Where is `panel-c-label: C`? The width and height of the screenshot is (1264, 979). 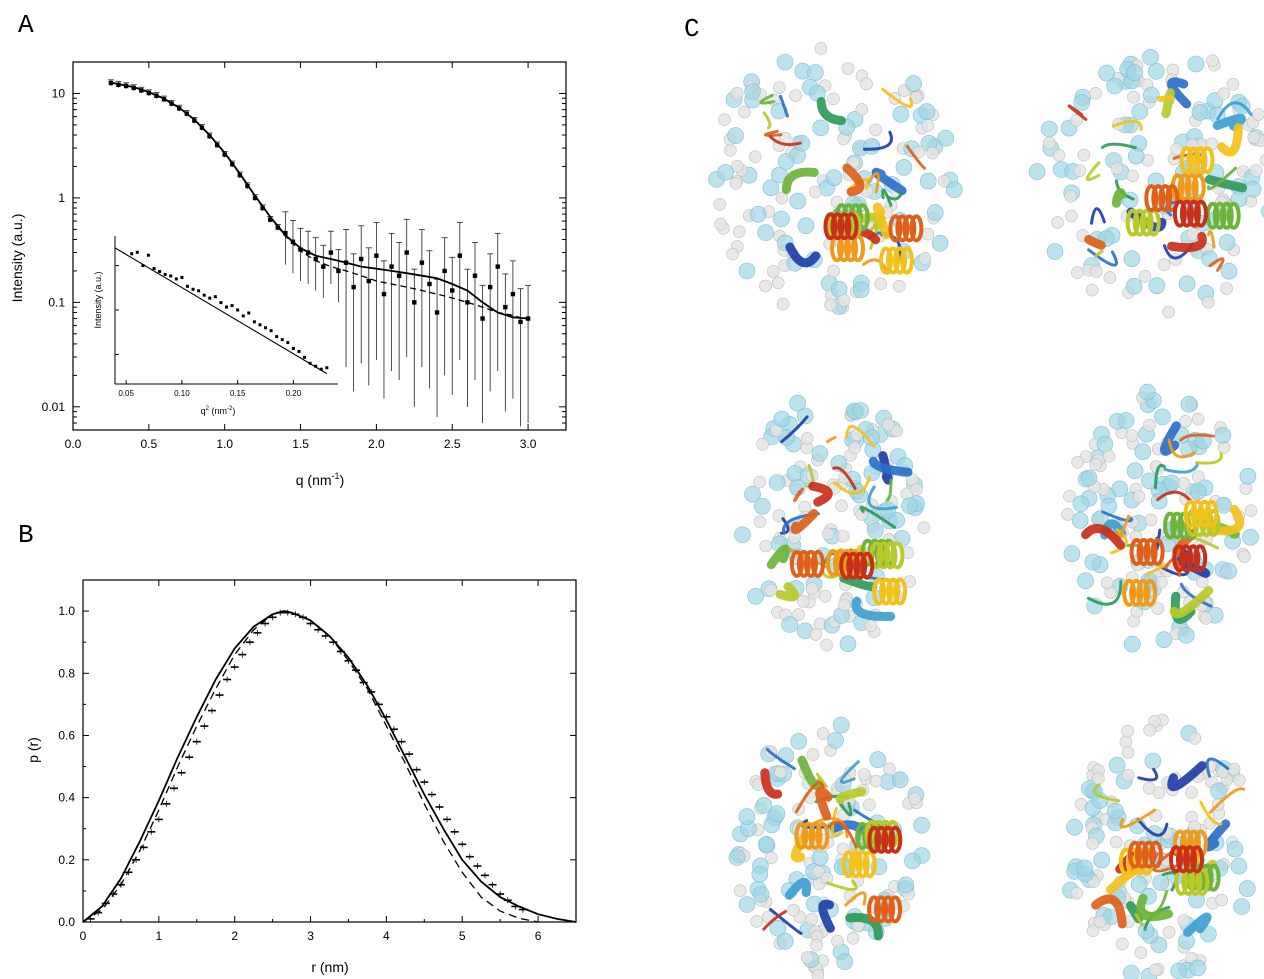
panel-c-label: C is located at coordinates (692, 29).